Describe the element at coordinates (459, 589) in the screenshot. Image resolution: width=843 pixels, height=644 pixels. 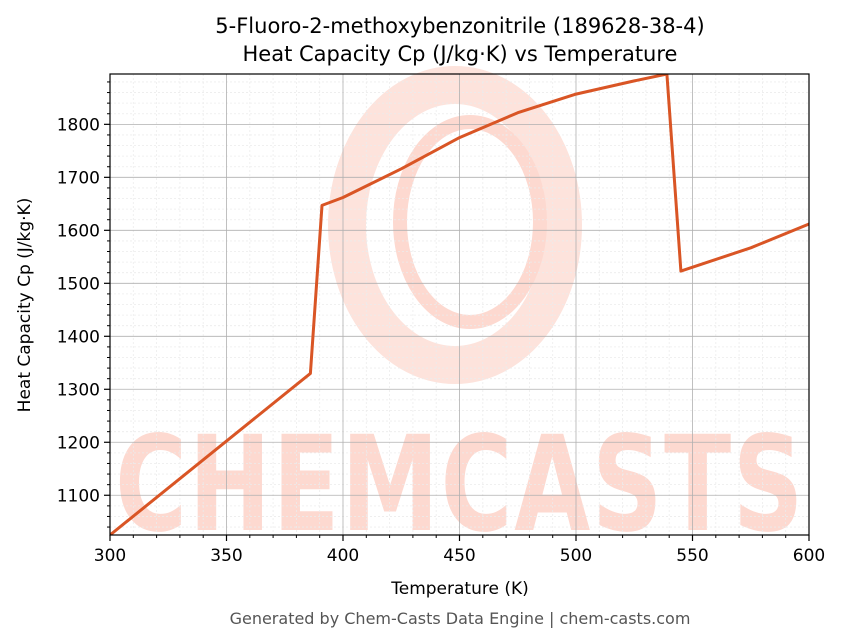
I see `x-axis-label: Temperature (K)` at that location.